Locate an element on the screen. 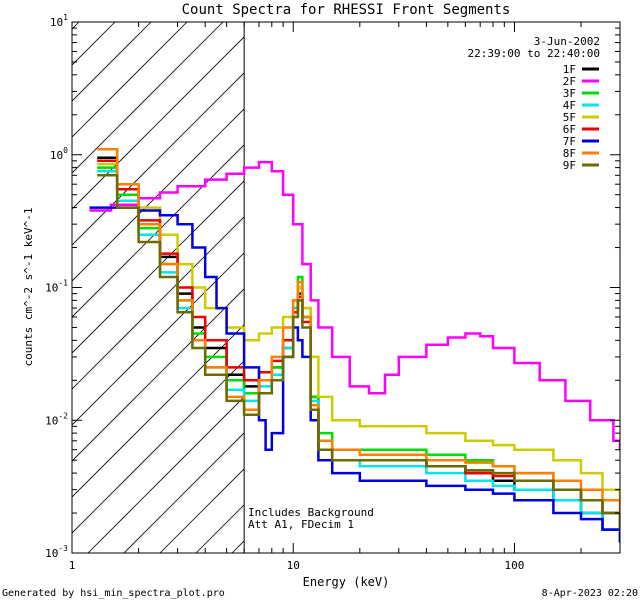 The height and width of the screenshot is (600, 640). x-tick-label: 10 is located at coordinates (293, 565).